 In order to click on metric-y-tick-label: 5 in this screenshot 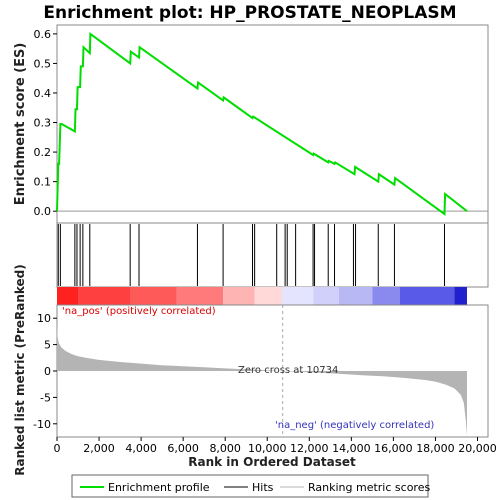, I will do `click(47, 345)`.